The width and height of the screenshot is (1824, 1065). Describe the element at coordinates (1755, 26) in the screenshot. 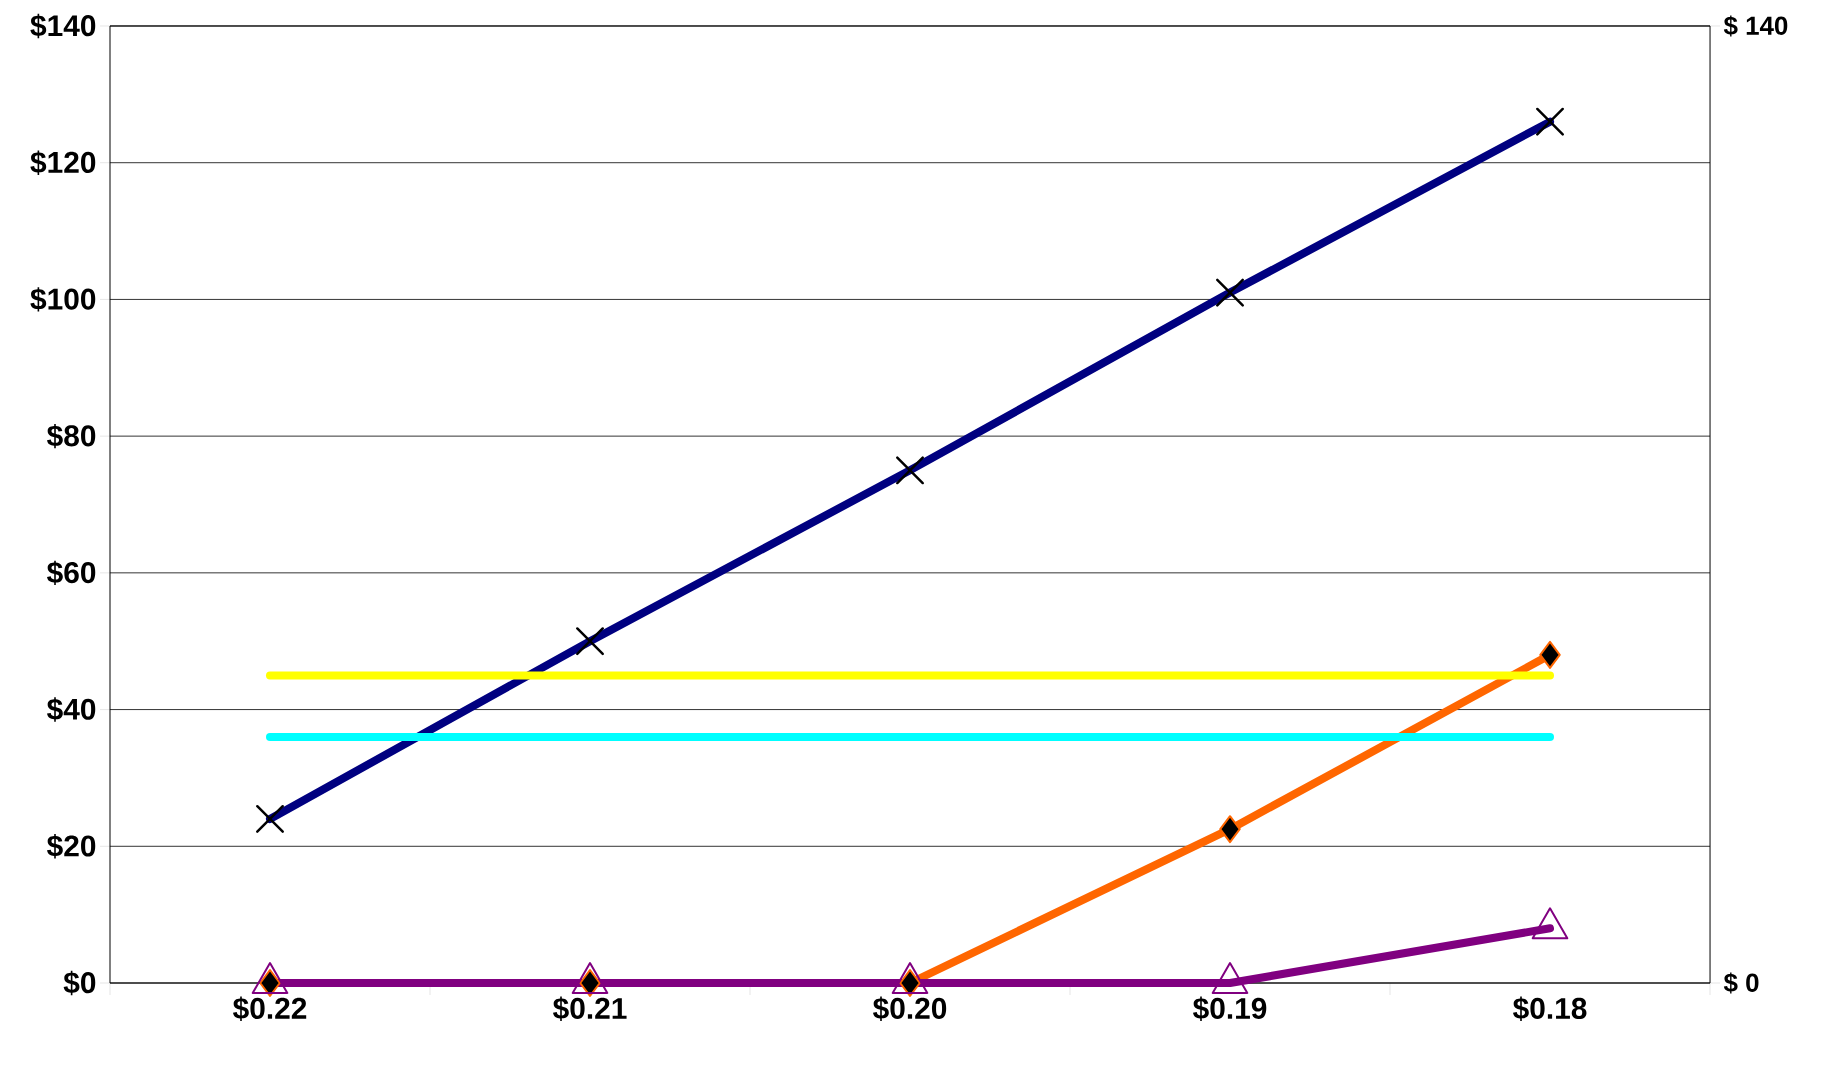

I see `y2-tick-label: $ 140` at that location.